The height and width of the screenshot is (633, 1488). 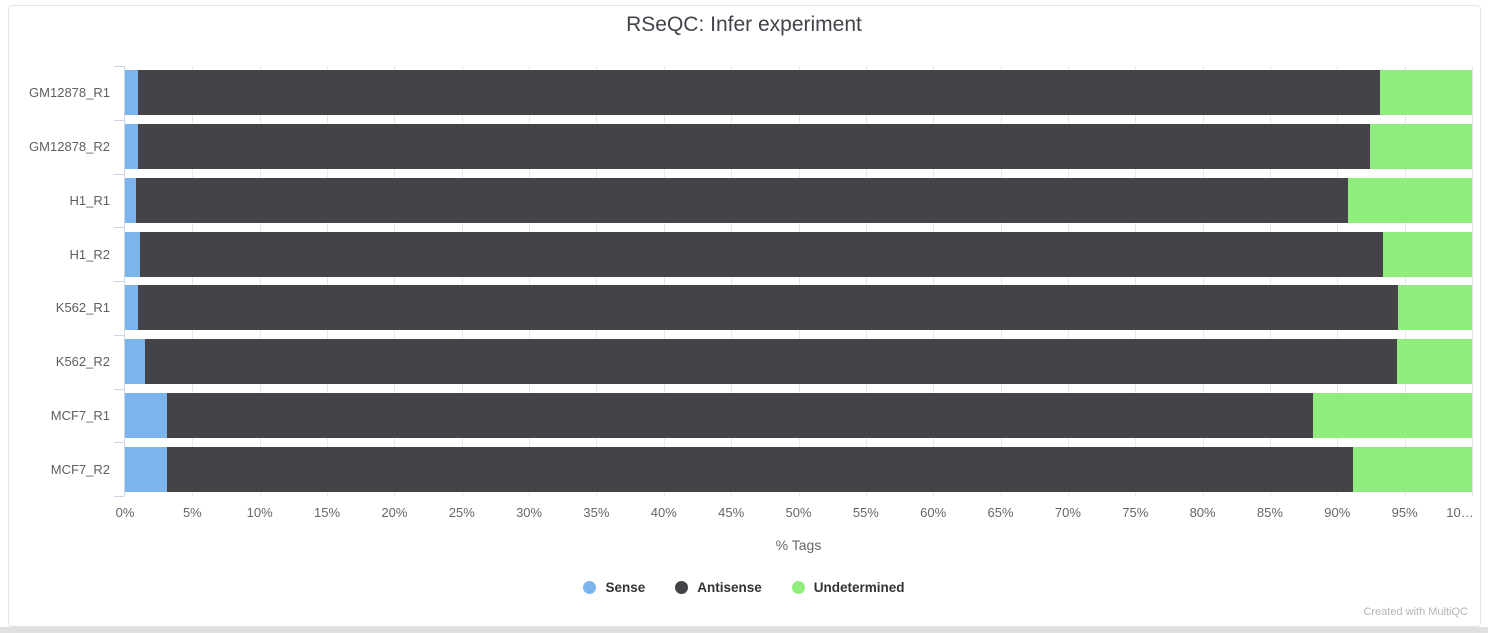 What do you see at coordinates (1135, 512) in the screenshot?
I see `x-axis-tick-label: 75%` at bounding box center [1135, 512].